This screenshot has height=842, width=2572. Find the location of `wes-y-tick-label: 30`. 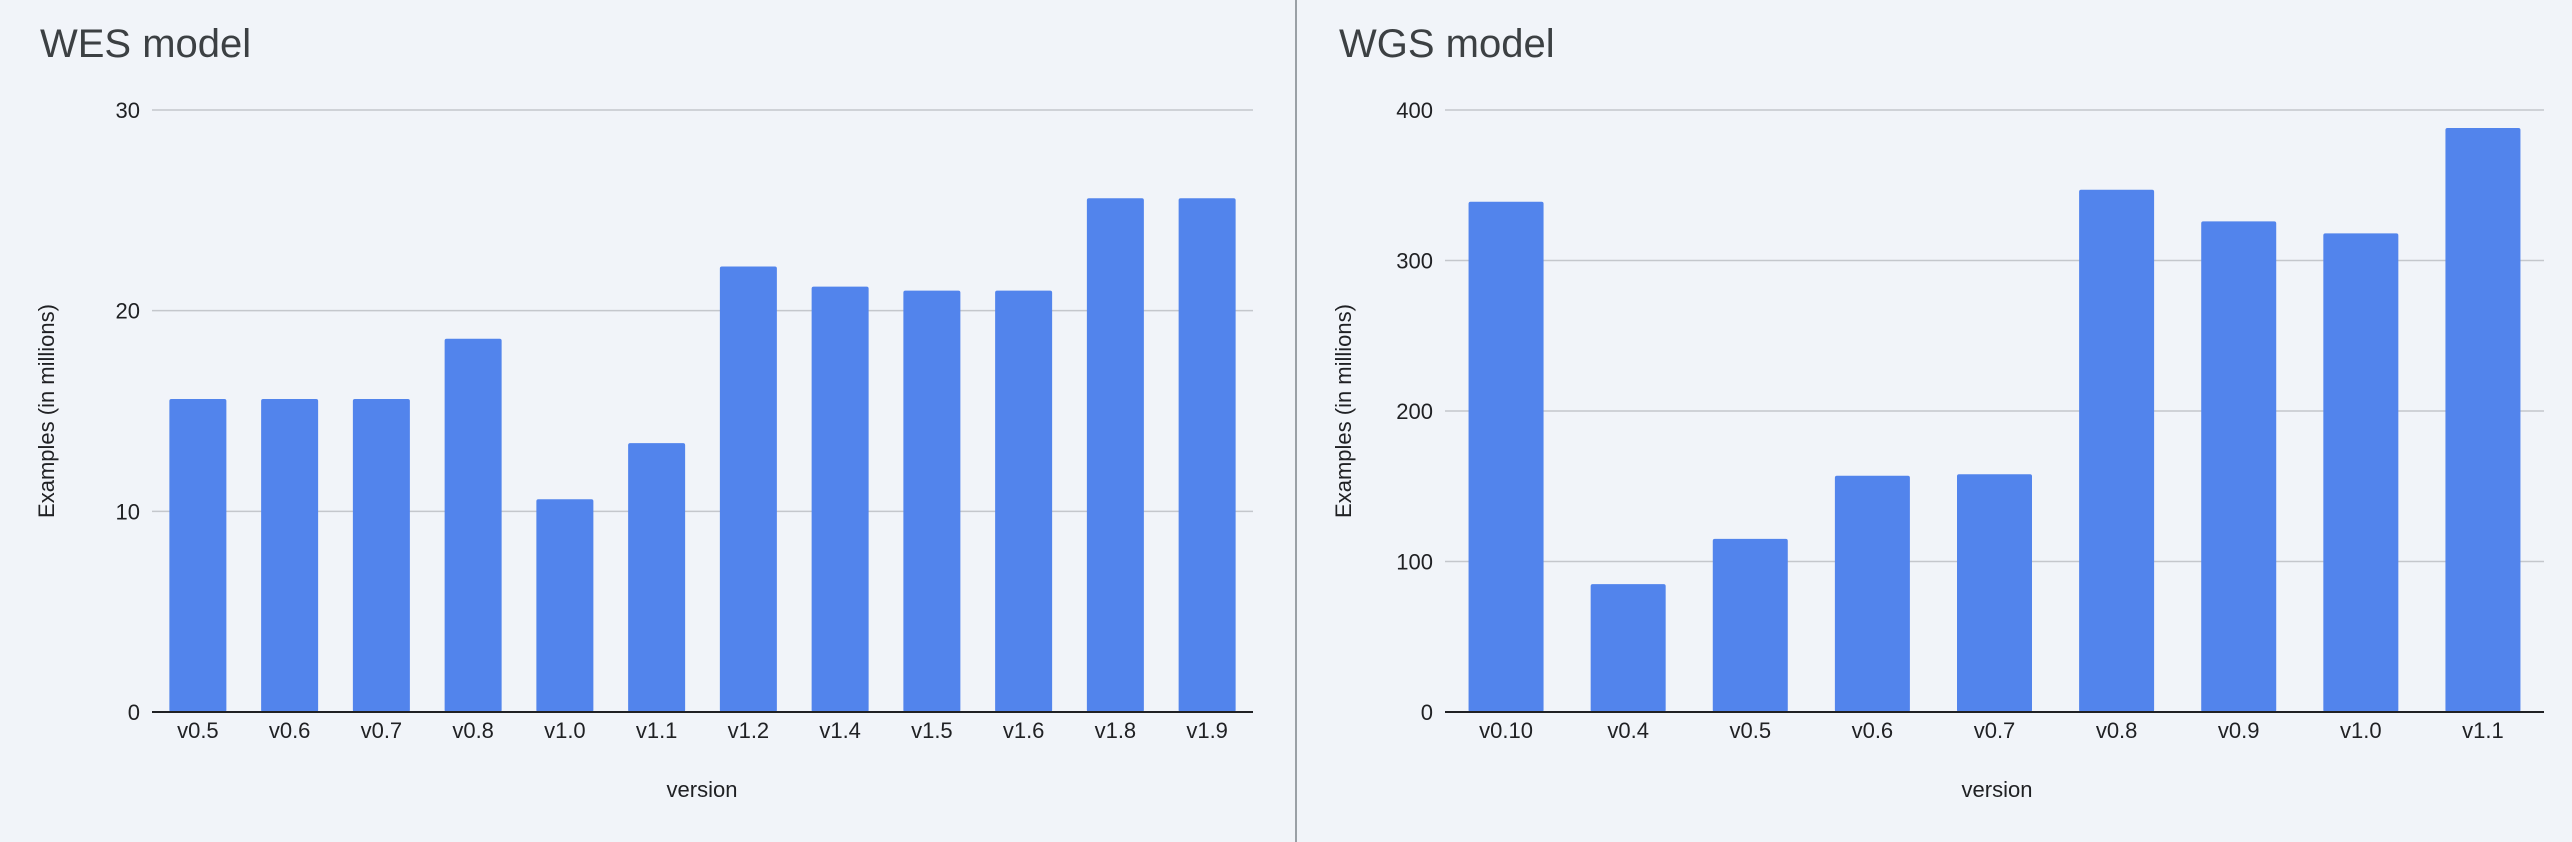

wes-y-tick-label: 30 is located at coordinates (128, 110).